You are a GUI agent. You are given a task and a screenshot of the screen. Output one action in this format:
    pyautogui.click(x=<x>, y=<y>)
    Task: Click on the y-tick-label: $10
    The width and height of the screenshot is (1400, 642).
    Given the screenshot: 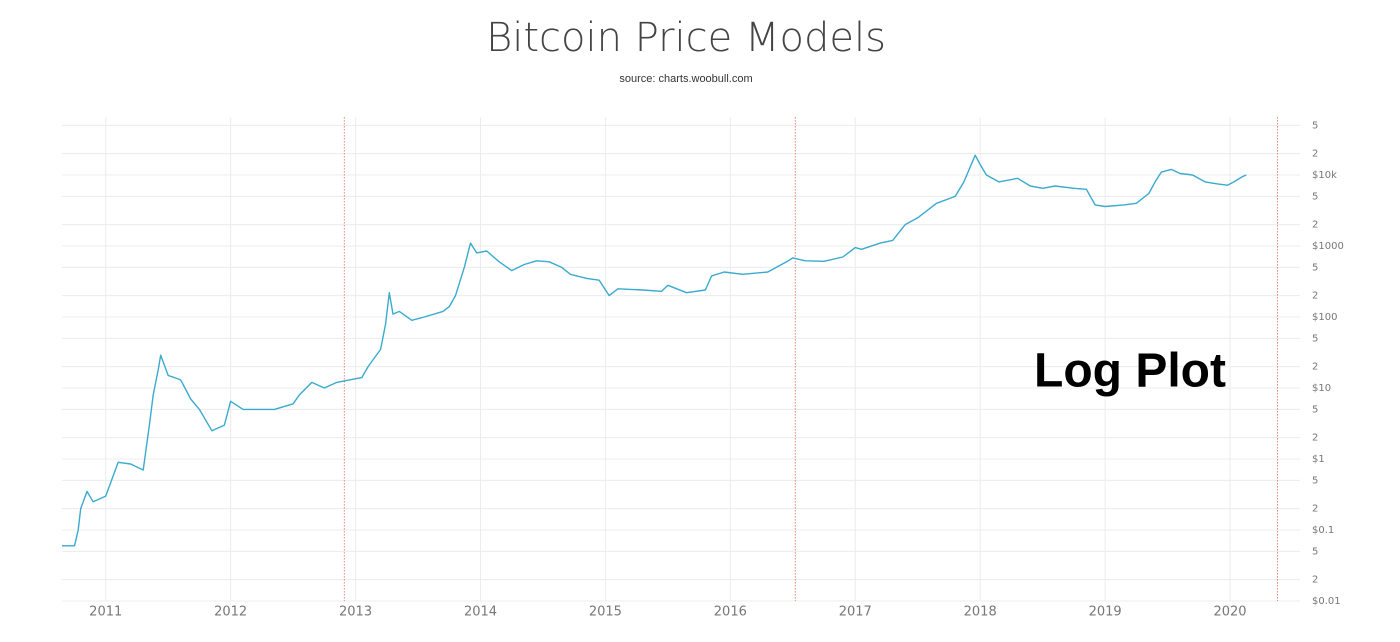 What is the action you would take?
    pyautogui.click(x=1321, y=388)
    